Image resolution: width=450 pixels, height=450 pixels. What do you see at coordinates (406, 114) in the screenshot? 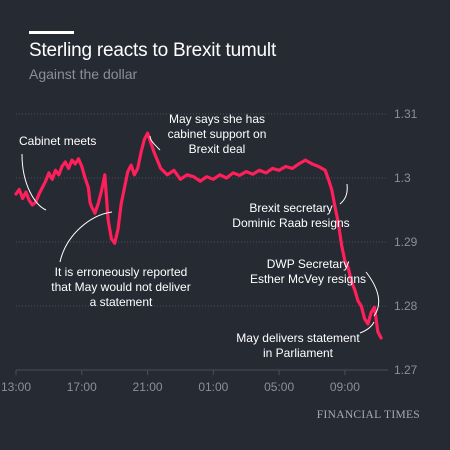
I see `y-tick-label: 1.31` at bounding box center [406, 114].